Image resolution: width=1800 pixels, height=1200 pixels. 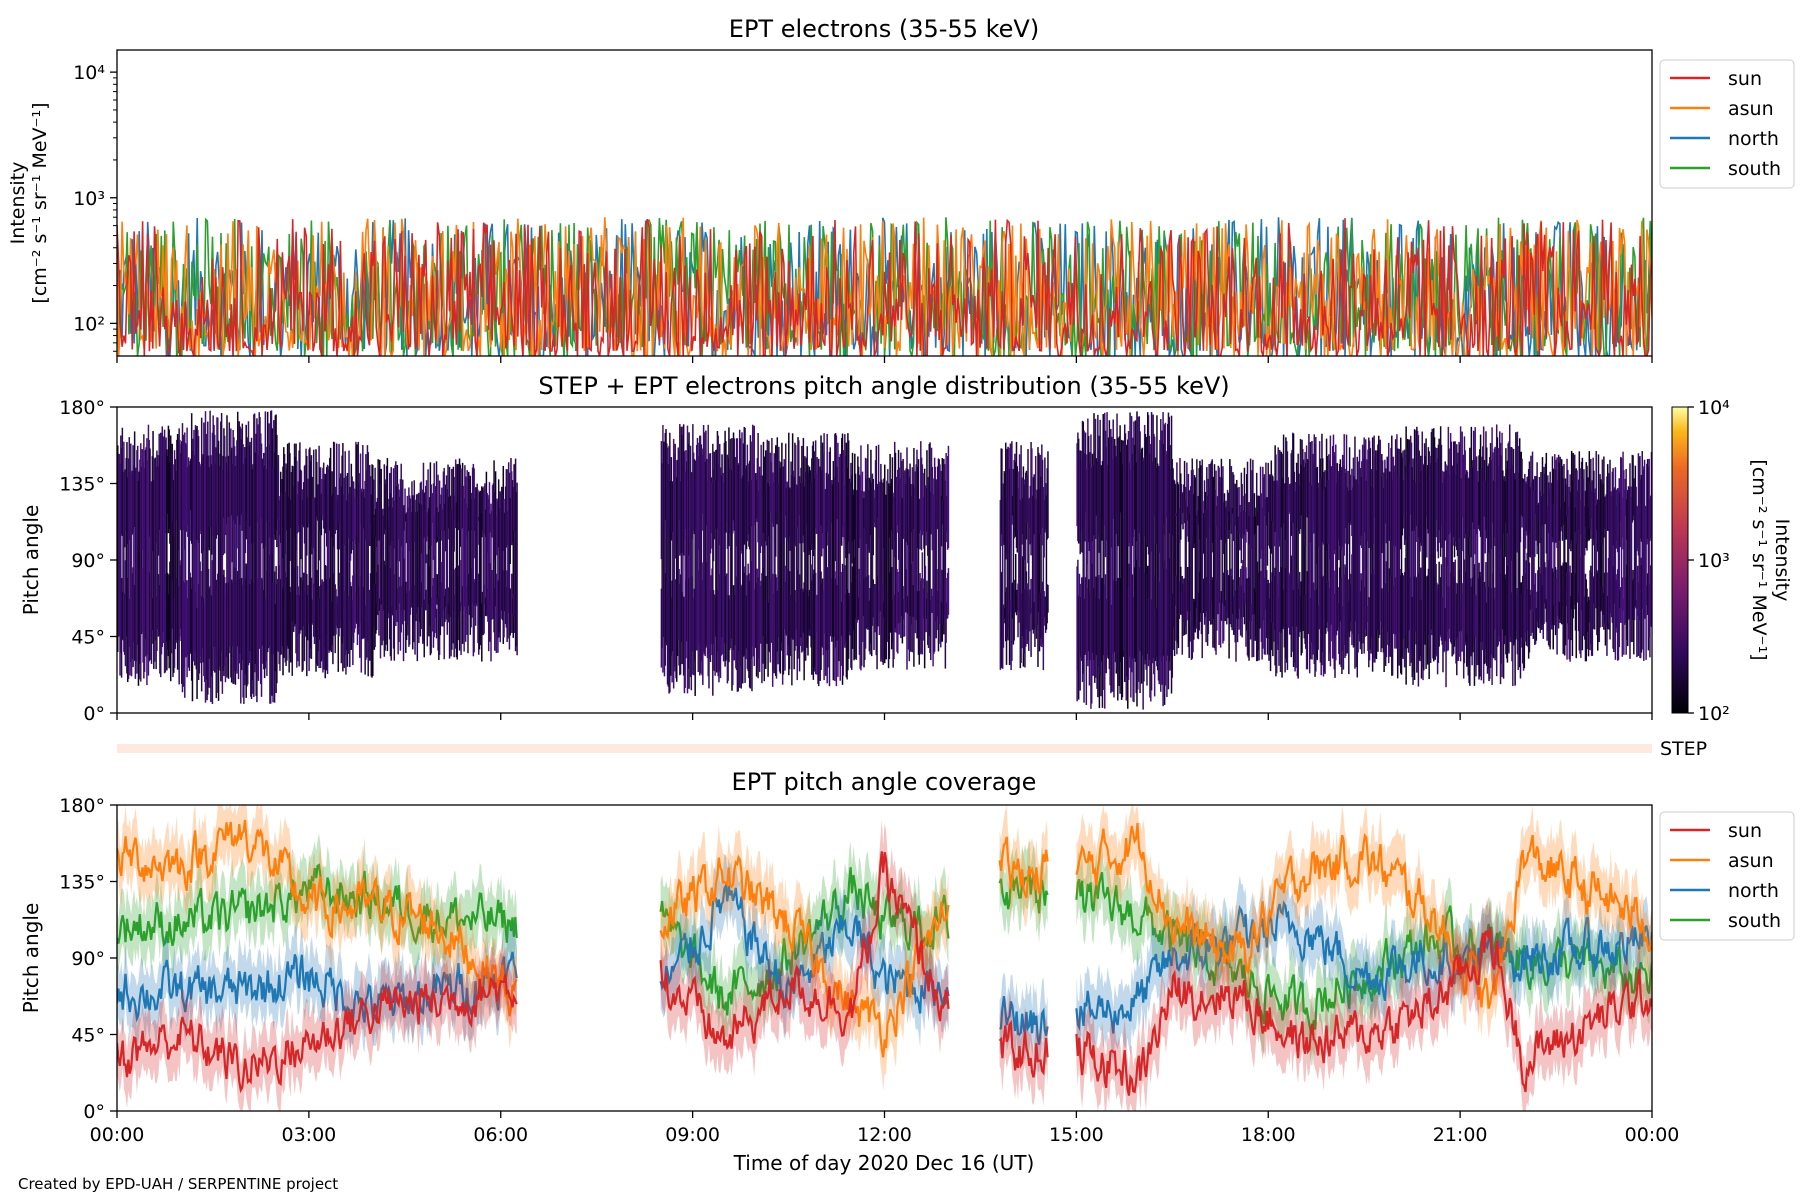 What do you see at coordinates (1023, 1048) in the screenshot?
I see `series-sun` at bounding box center [1023, 1048].